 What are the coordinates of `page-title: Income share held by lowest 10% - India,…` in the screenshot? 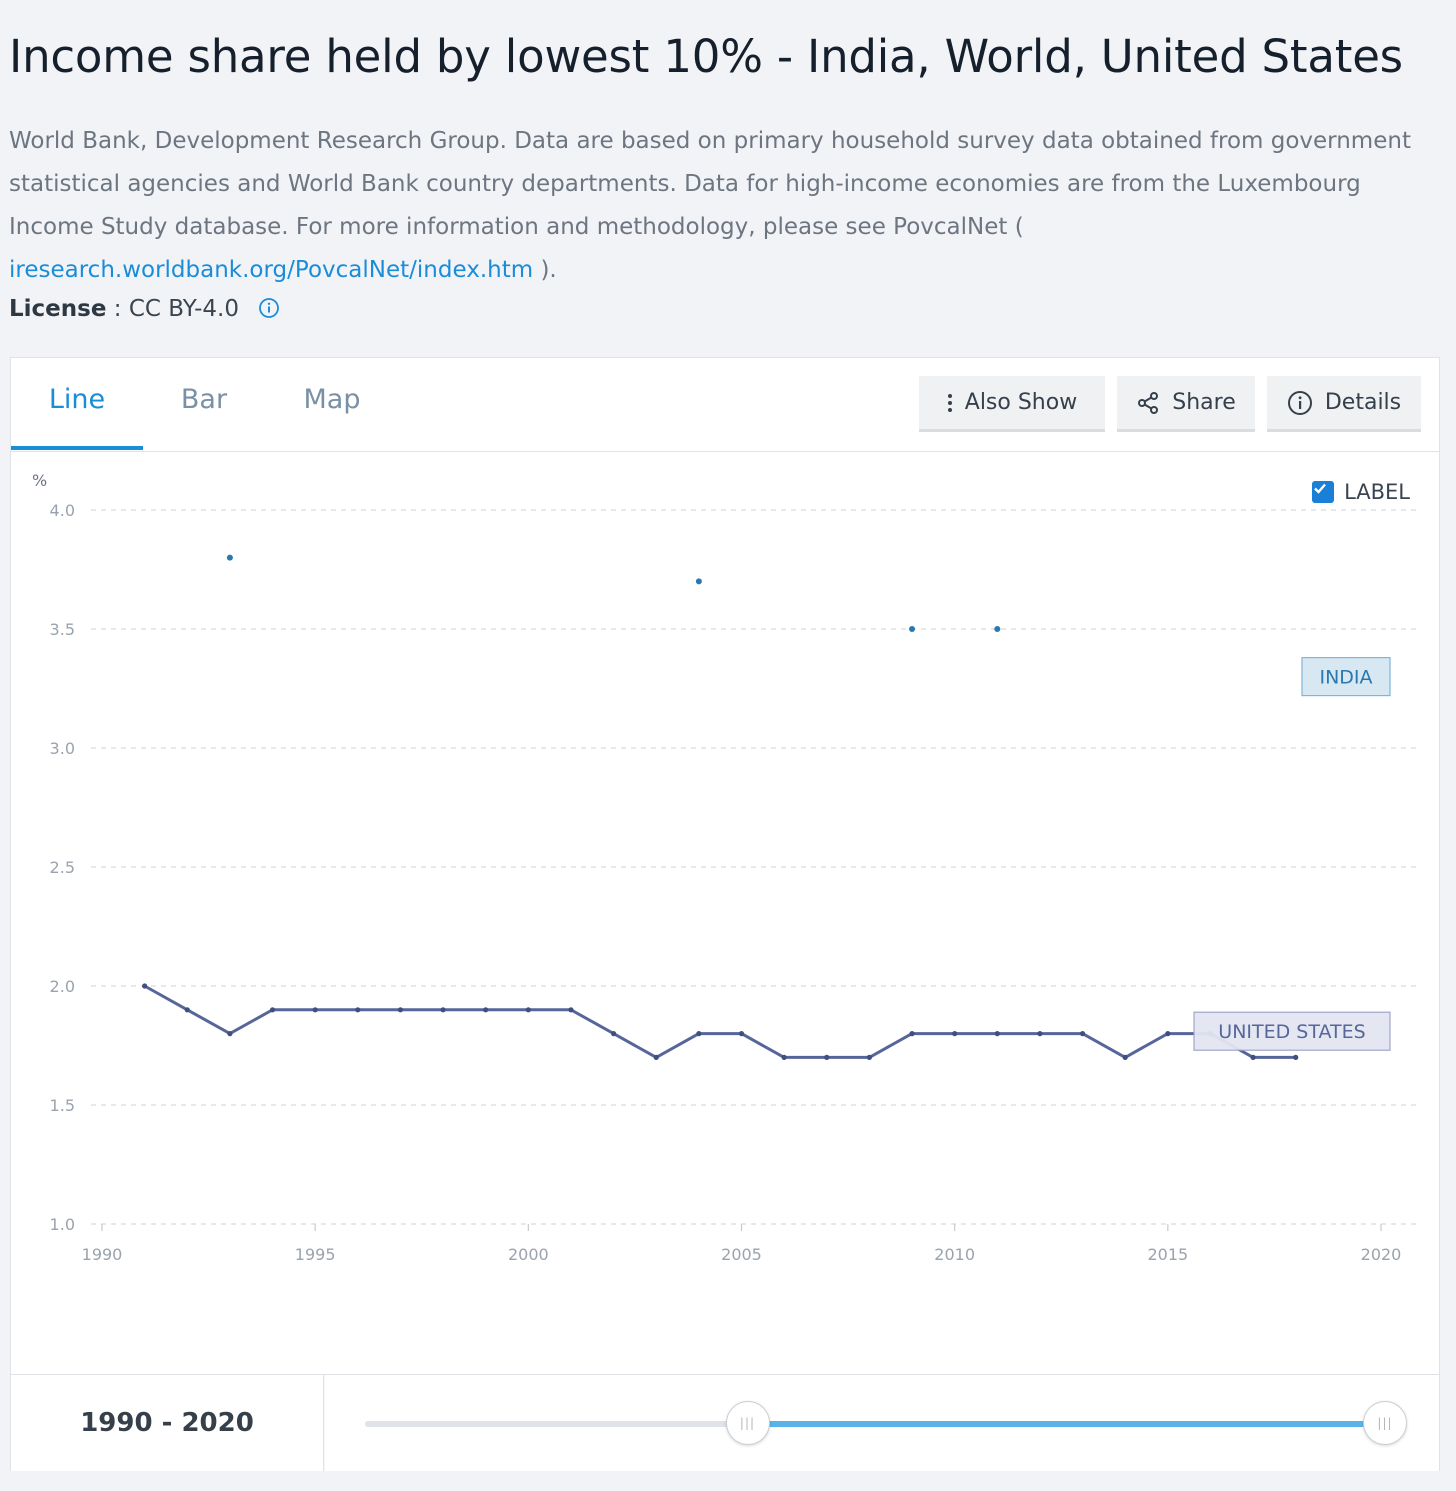 It's located at (706, 56).